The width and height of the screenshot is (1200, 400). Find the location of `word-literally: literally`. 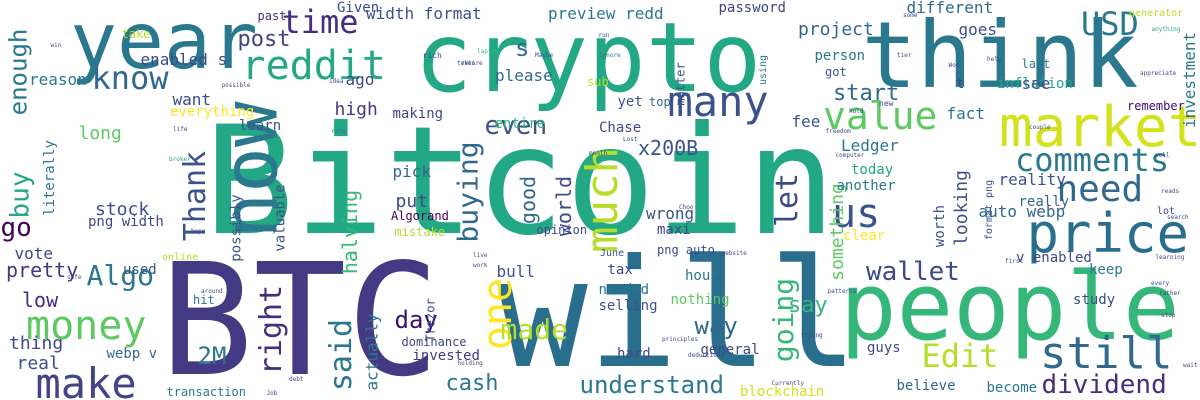

word-literally: literally is located at coordinates (49, 178).